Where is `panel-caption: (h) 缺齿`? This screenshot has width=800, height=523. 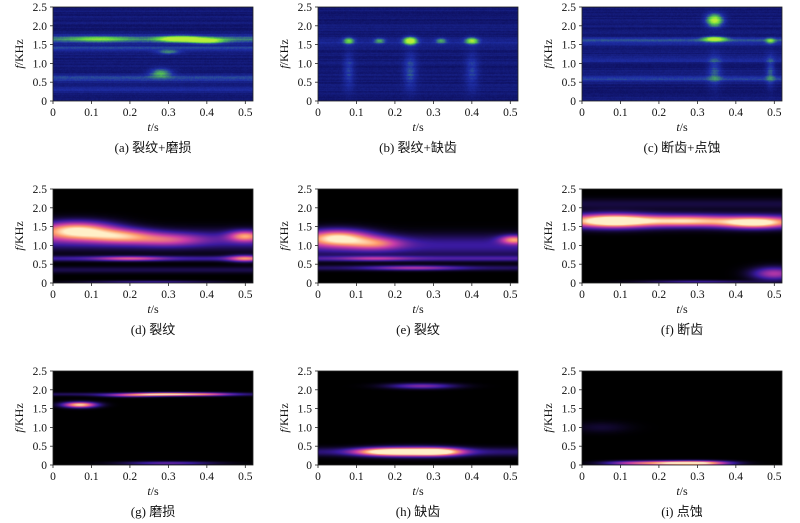 panel-caption: (h) 缺齿 is located at coordinates (418, 511).